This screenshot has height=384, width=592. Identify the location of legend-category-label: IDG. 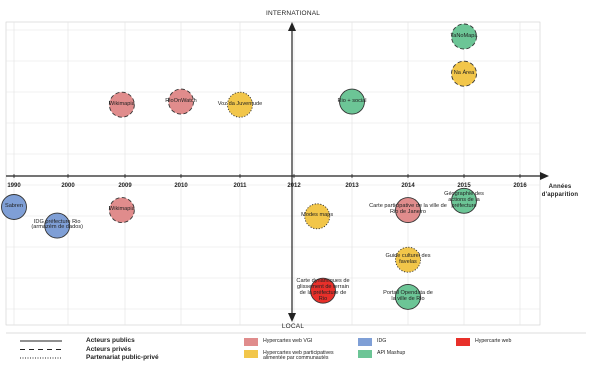
(382, 340).